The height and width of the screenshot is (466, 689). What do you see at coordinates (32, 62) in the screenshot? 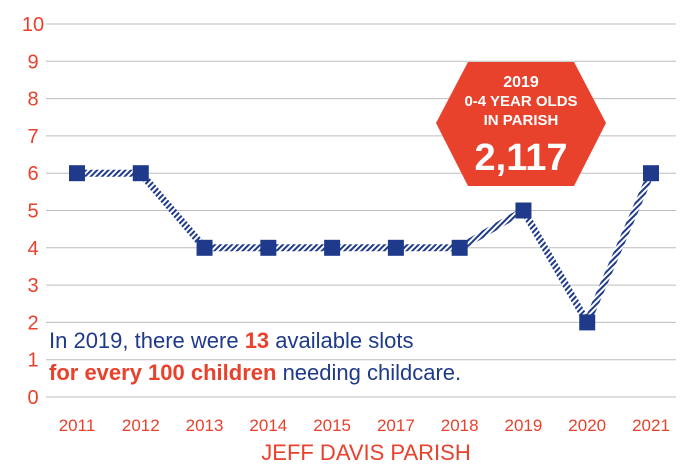
I see `y-tick-label: 9` at bounding box center [32, 62].